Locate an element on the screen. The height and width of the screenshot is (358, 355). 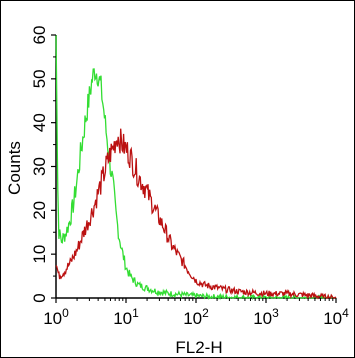
x-axis-title: FL2-H is located at coordinates (198, 347).